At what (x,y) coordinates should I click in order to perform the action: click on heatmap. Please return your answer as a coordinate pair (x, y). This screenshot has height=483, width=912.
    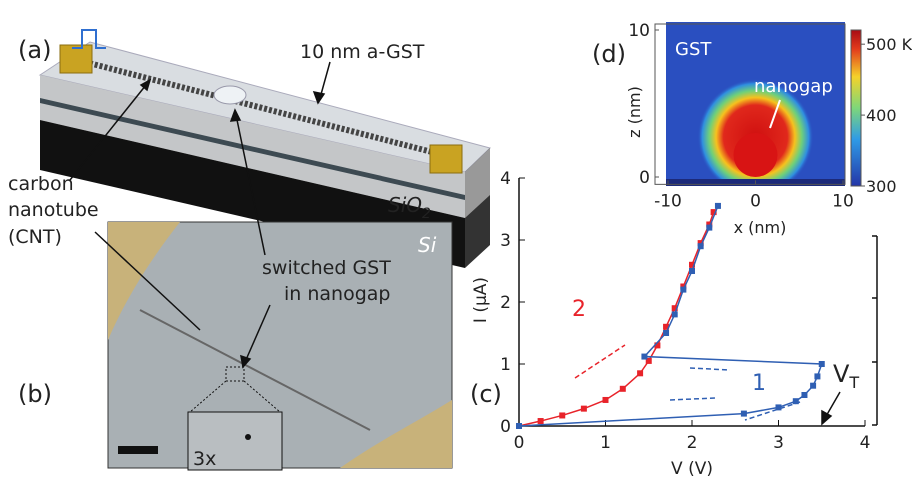
    Looking at the image, I should click on (755, 104).